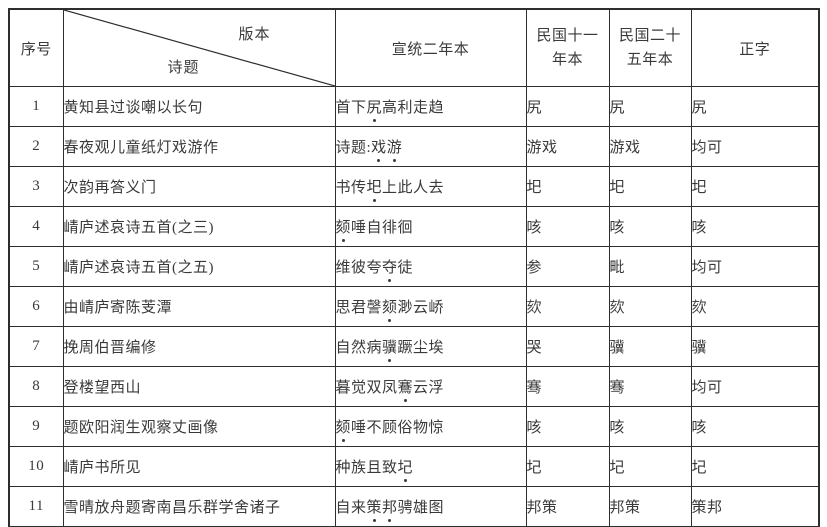 The height and width of the screenshot is (527, 827). Describe the element at coordinates (36, 186) in the screenshot. I see `row-index: 3` at that location.